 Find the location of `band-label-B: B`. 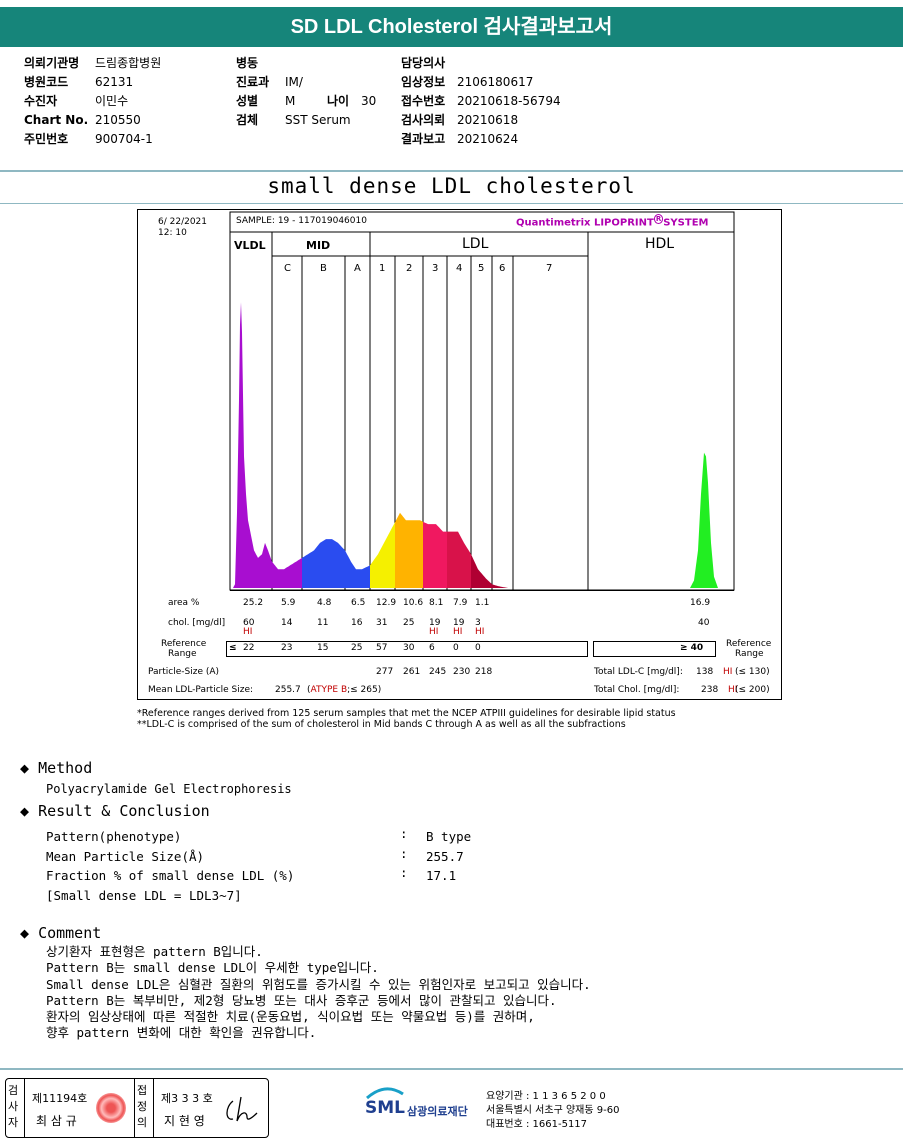

band-label-B: B is located at coordinates (323, 268).